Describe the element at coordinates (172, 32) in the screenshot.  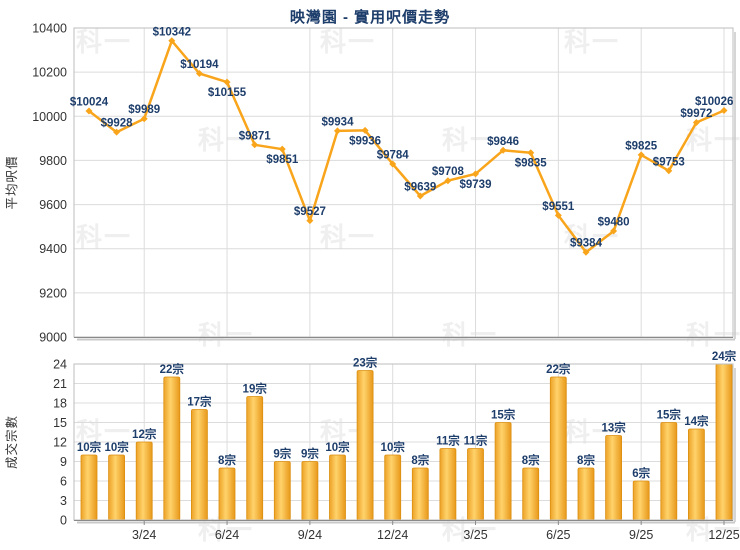
I see `data-label: $10342` at that location.